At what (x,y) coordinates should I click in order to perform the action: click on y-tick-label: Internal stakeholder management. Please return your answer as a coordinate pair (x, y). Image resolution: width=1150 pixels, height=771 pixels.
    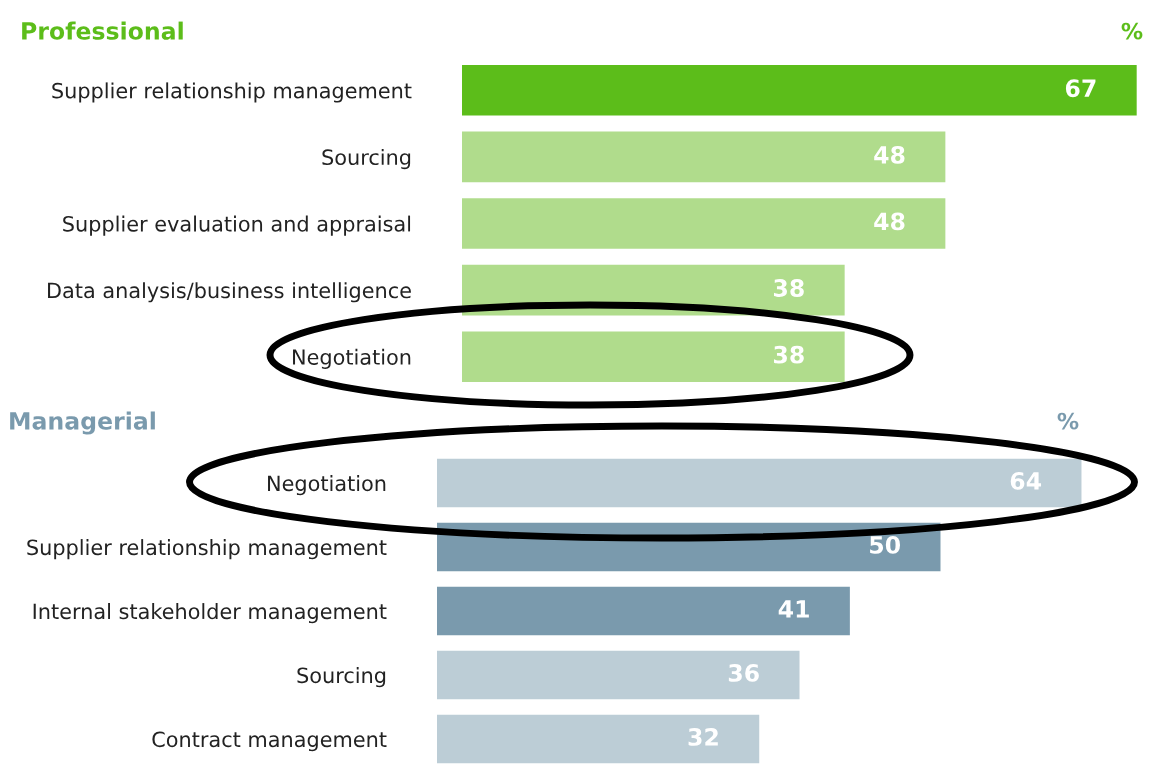
    Looking at the image, I should click on (210, 613).